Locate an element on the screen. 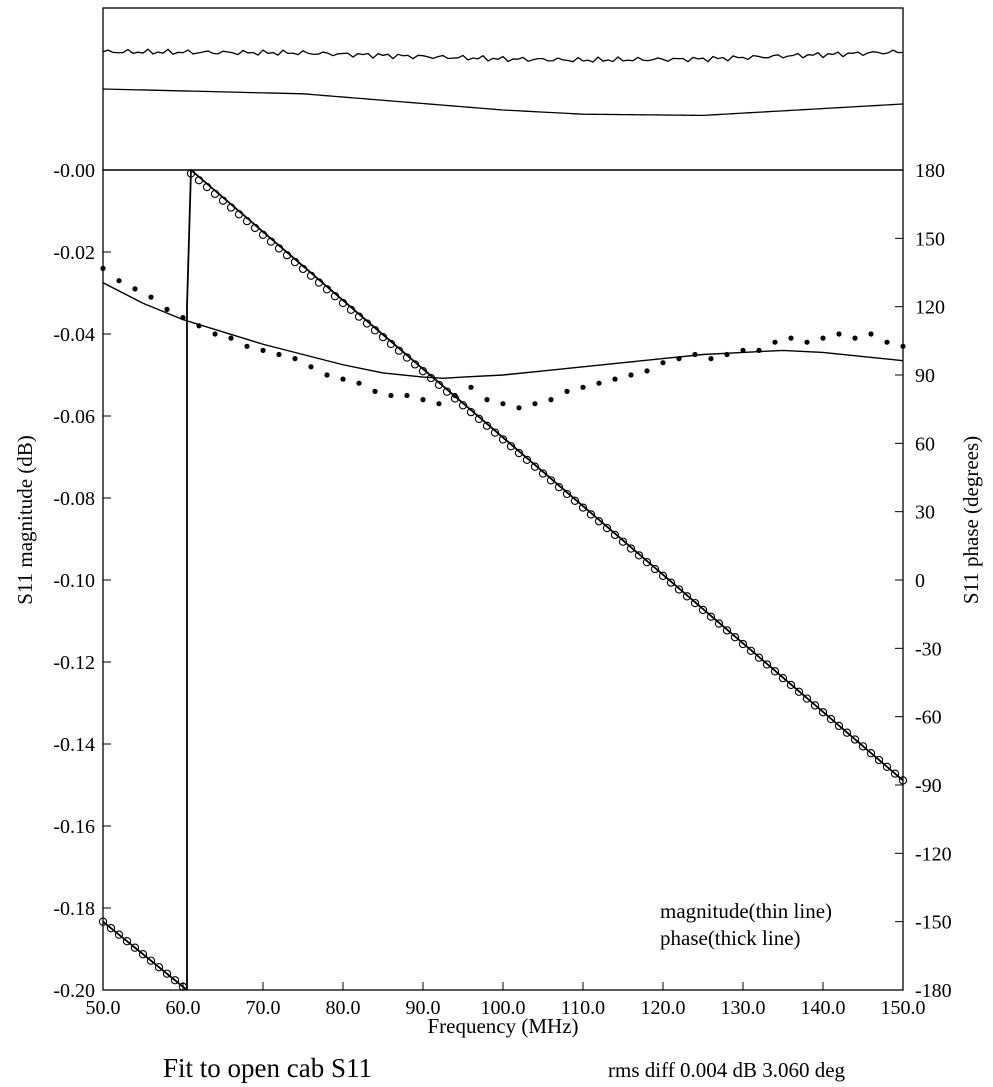 The width and height of the screenshot is (993, 1087). legend-phase: phase(thick line) is located at coordinates (730, 938).